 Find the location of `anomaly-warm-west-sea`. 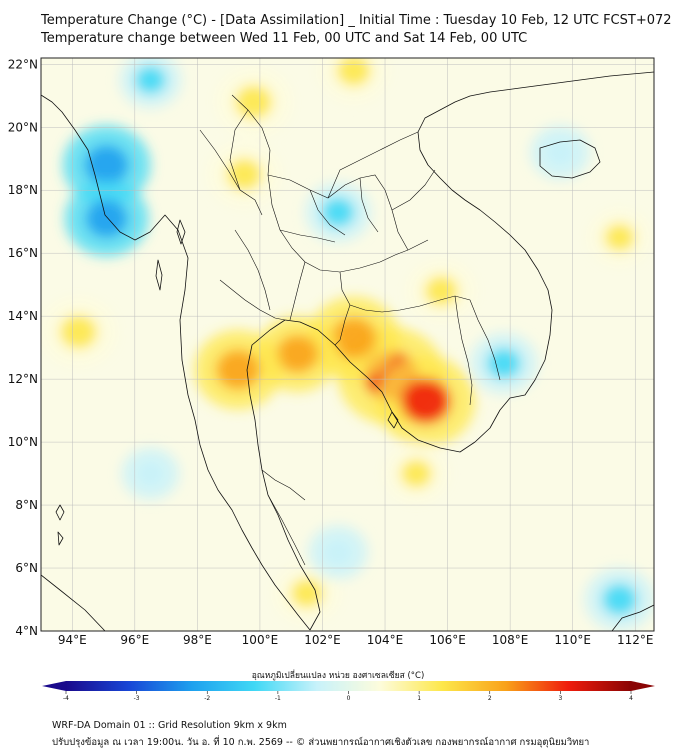

anomaly-warm-west-sea is located at coordinates (78, 332).